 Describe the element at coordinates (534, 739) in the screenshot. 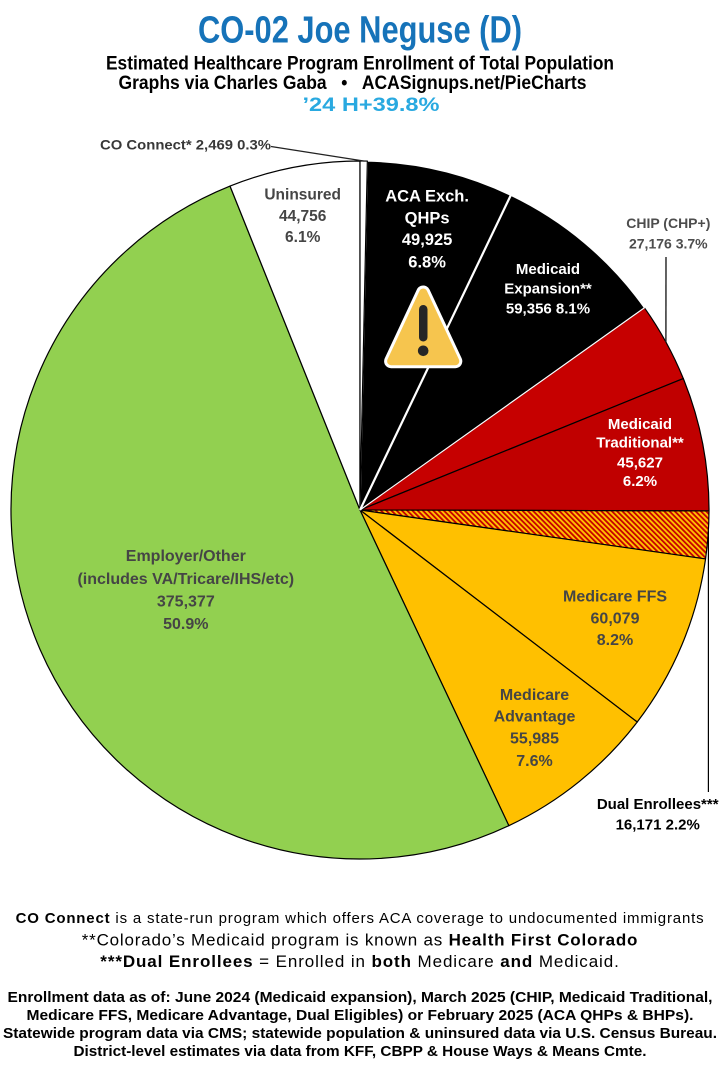

I see `svg-text: 55,985` at that location.